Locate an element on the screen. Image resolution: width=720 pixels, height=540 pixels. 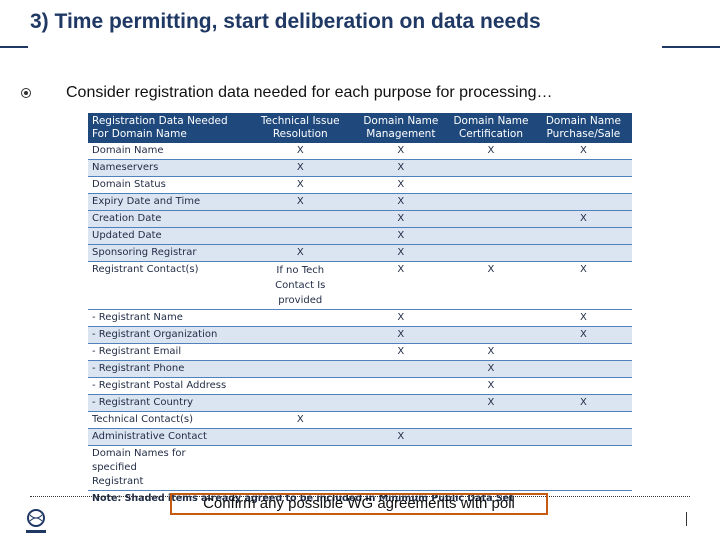
table-row: Sponsoring Registrar X X is located at coordinates (360, 253).